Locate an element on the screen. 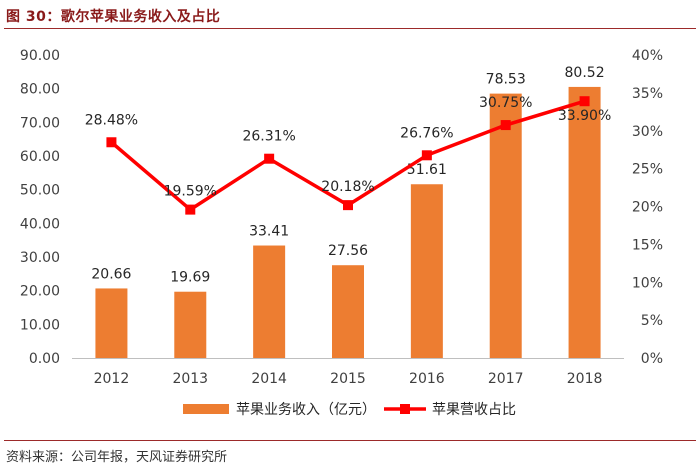 Image resolution: width=700 pixels, height=473 pixels. x-tick-label: 2015 is located at coordinates (348, 379).